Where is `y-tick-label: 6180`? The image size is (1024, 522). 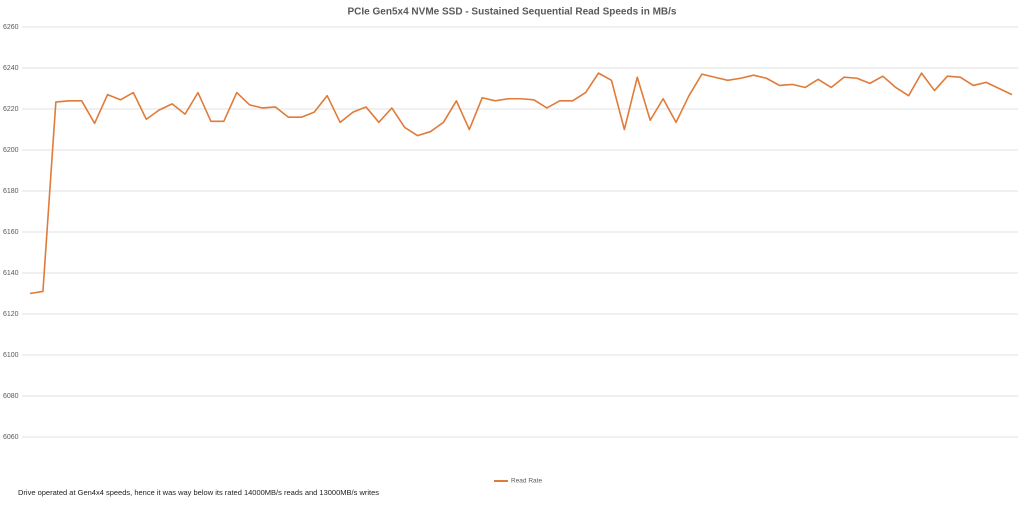
y-tick-label: 6180 is located at coordinates (11, 191).